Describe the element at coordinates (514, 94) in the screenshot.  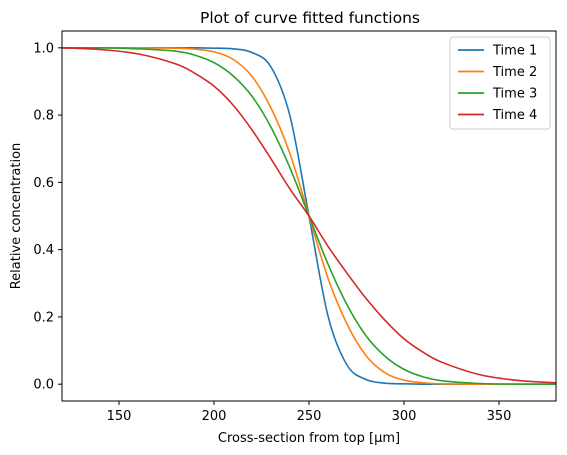
I see `legend-label: Time 3` at that location.